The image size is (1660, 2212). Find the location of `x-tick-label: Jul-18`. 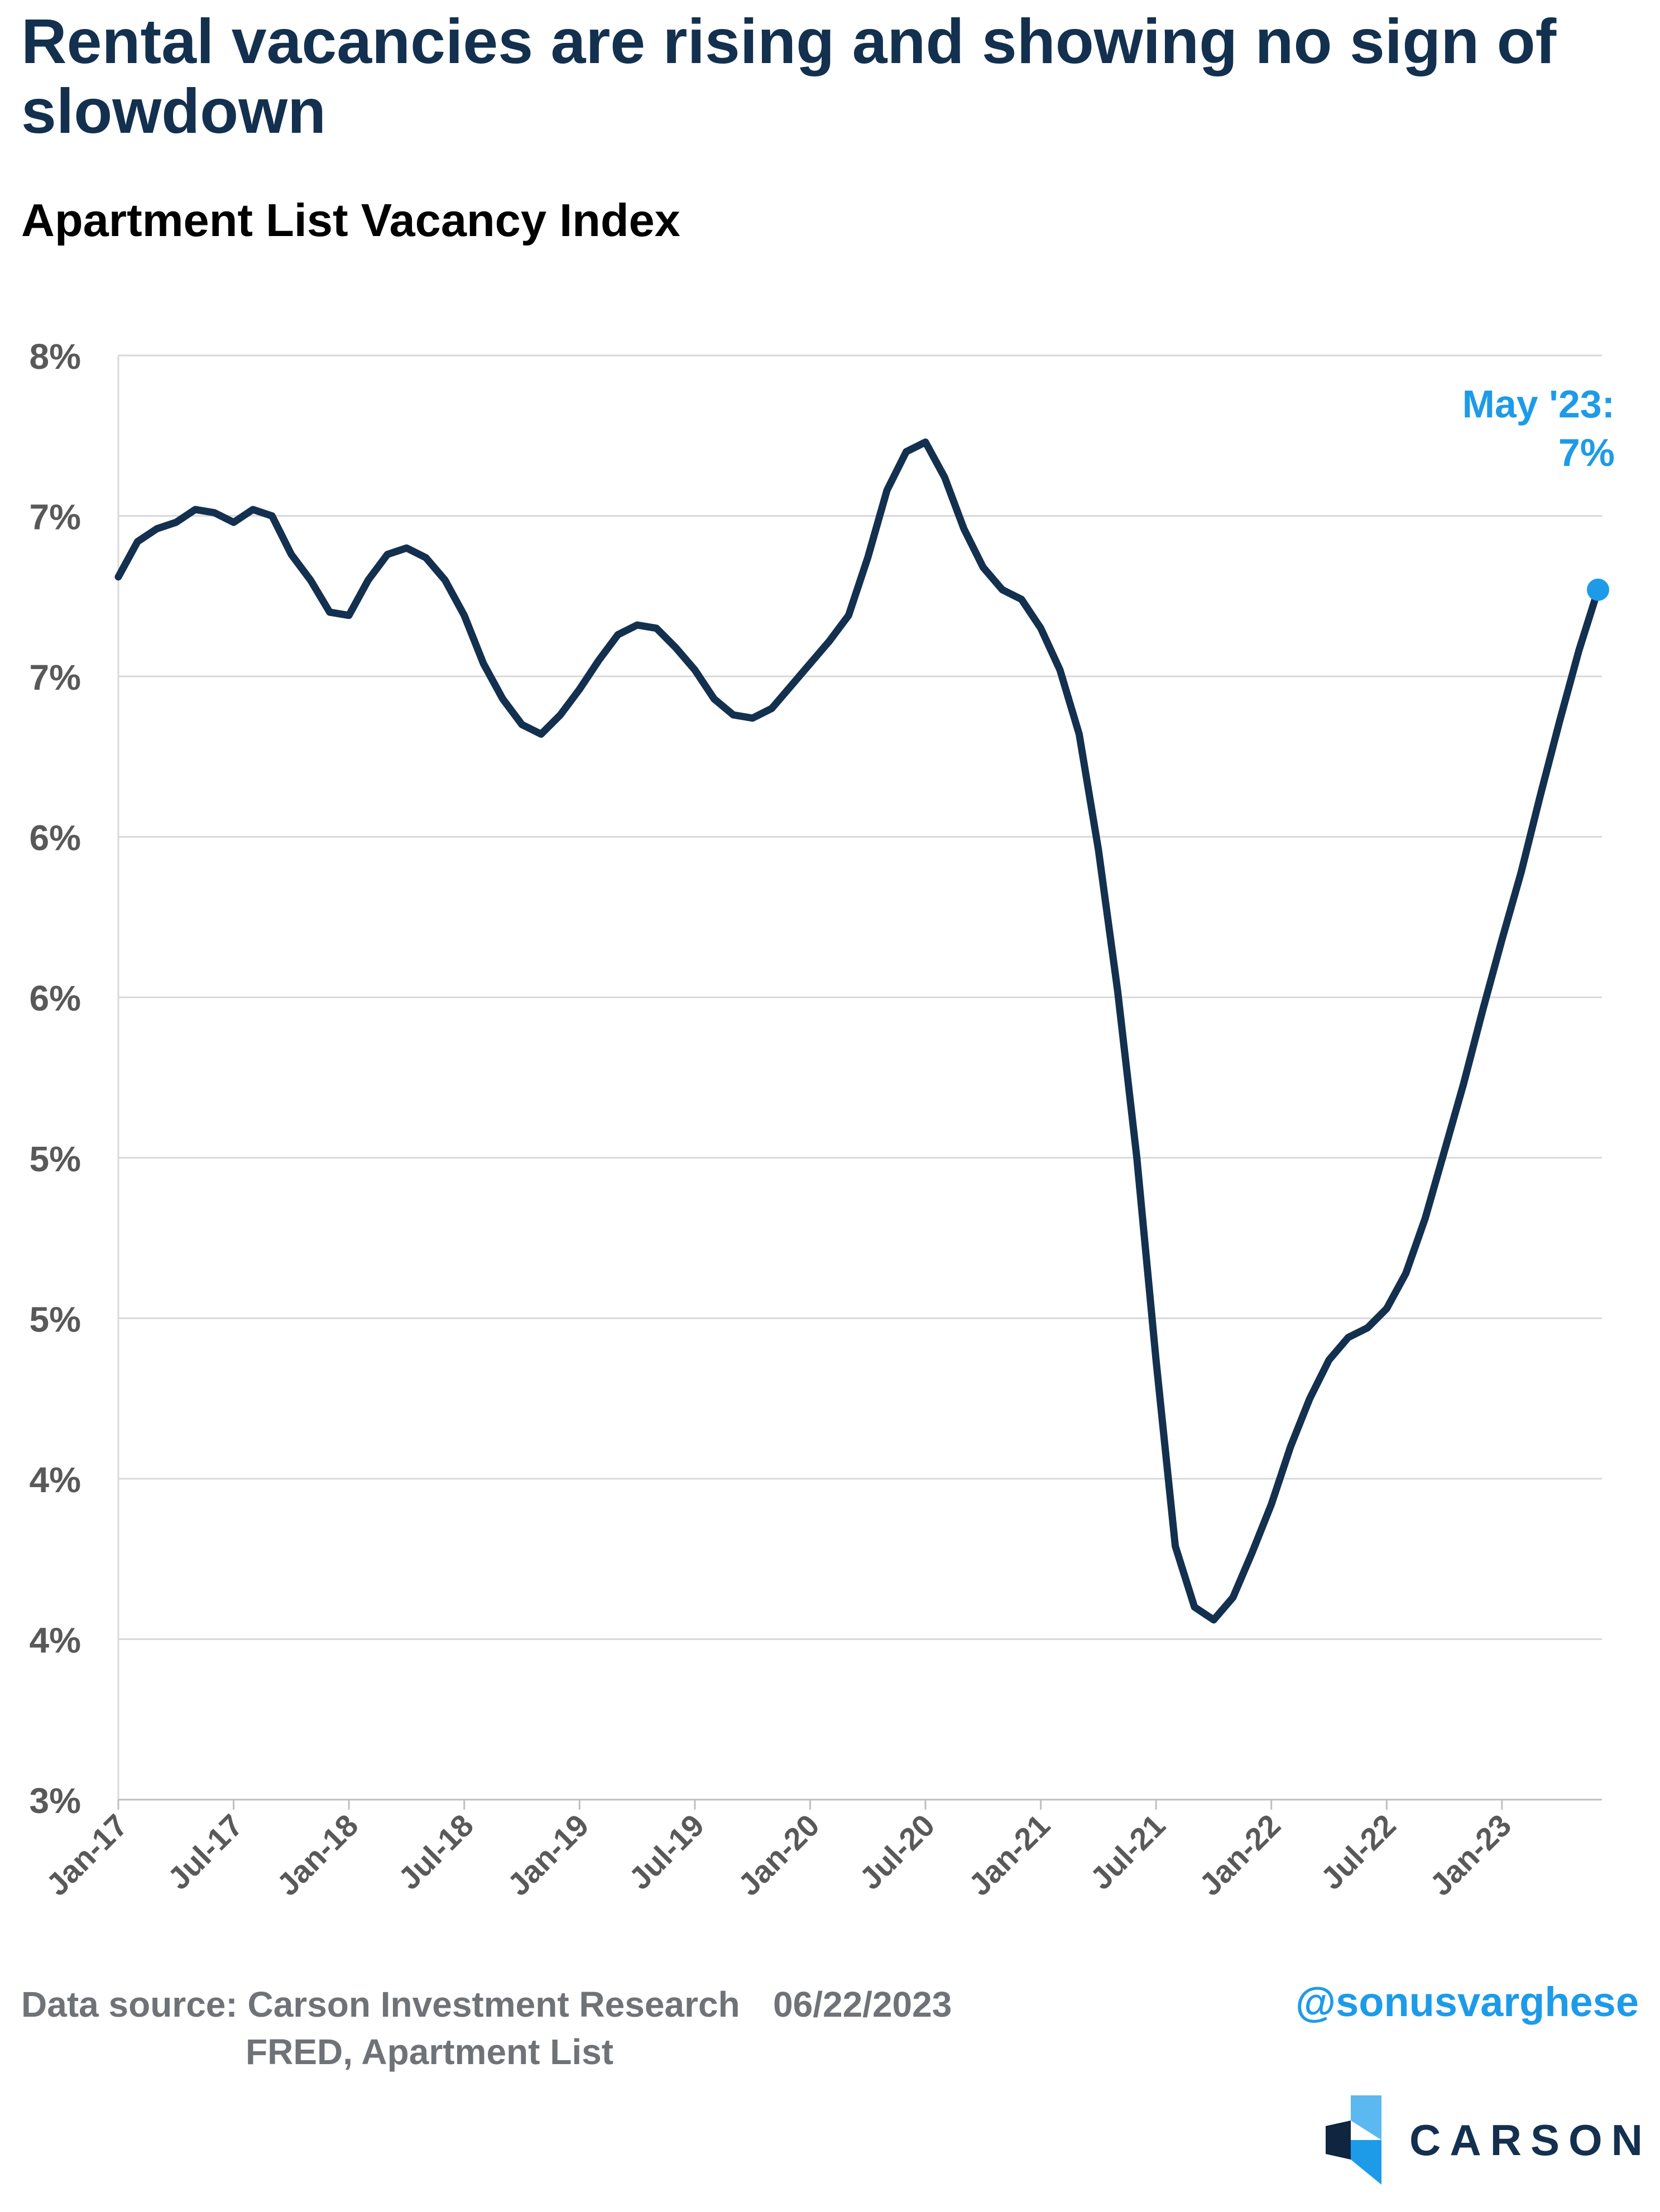

x-tick-label: Jul-18 is located at coordinates (435, 1851).